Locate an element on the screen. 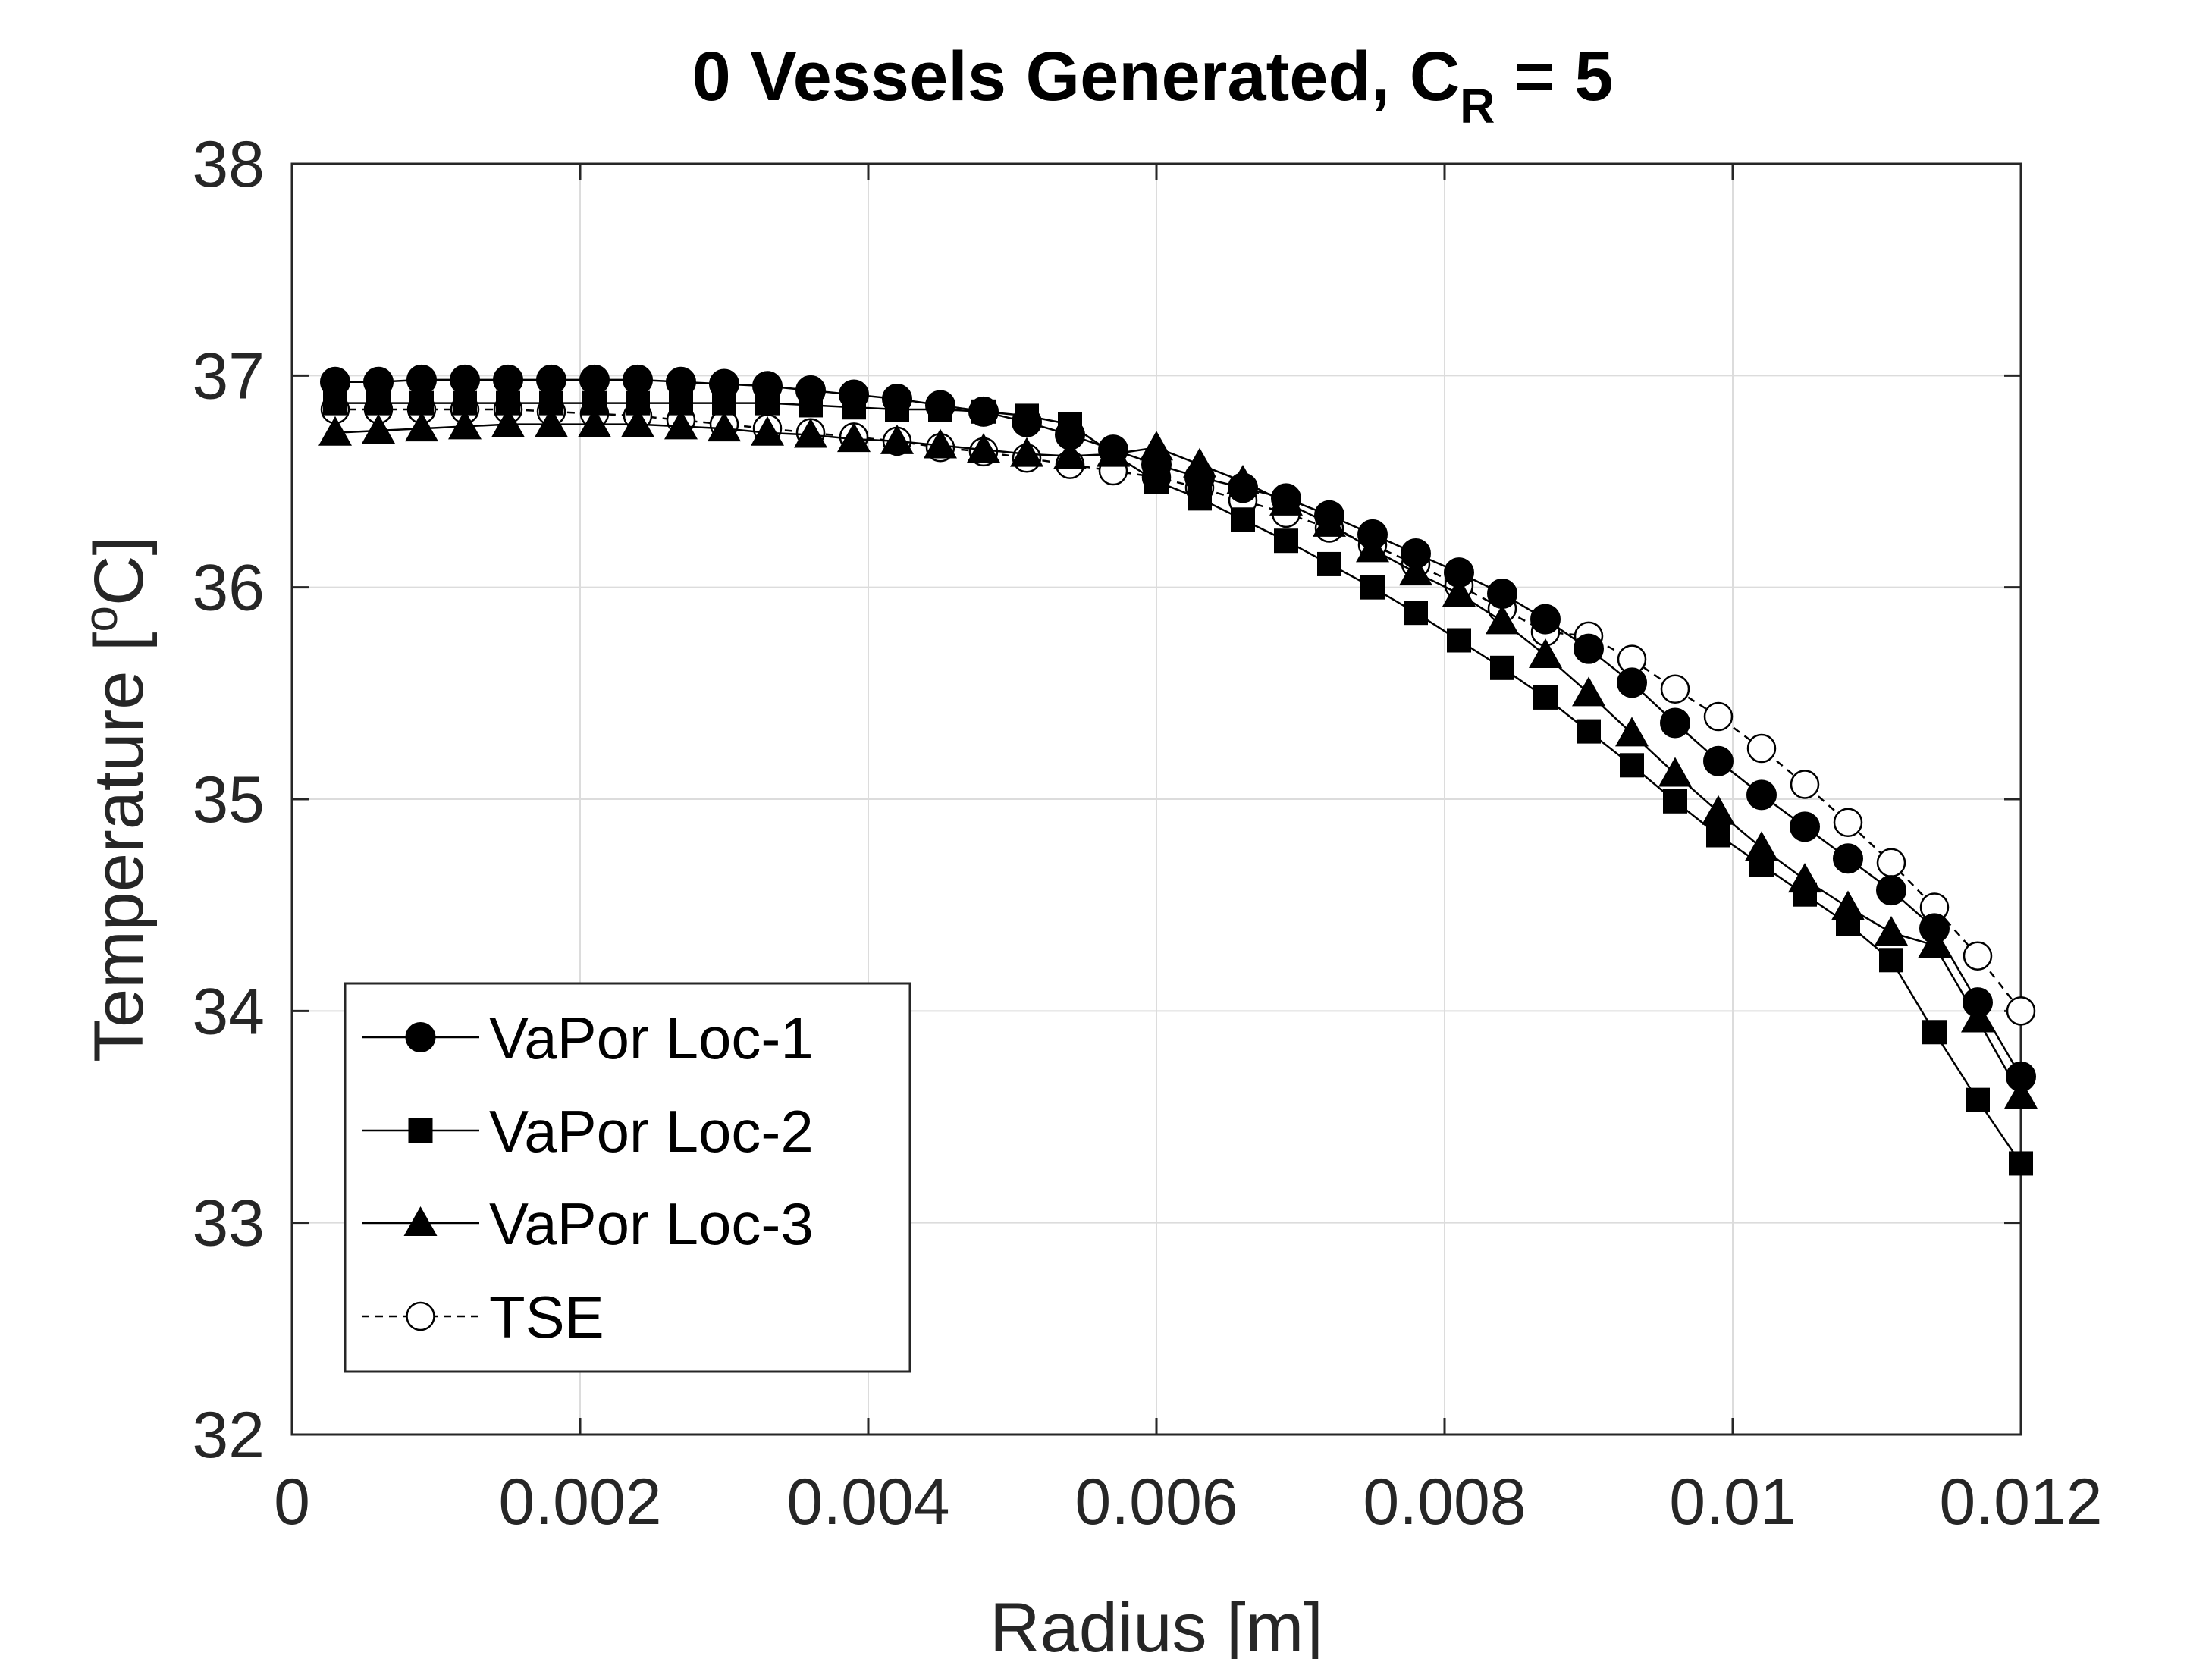 The width and height of the screenshot is (2212, 1659). y-tick-label: 33 is located at coordinates (229, 1223).